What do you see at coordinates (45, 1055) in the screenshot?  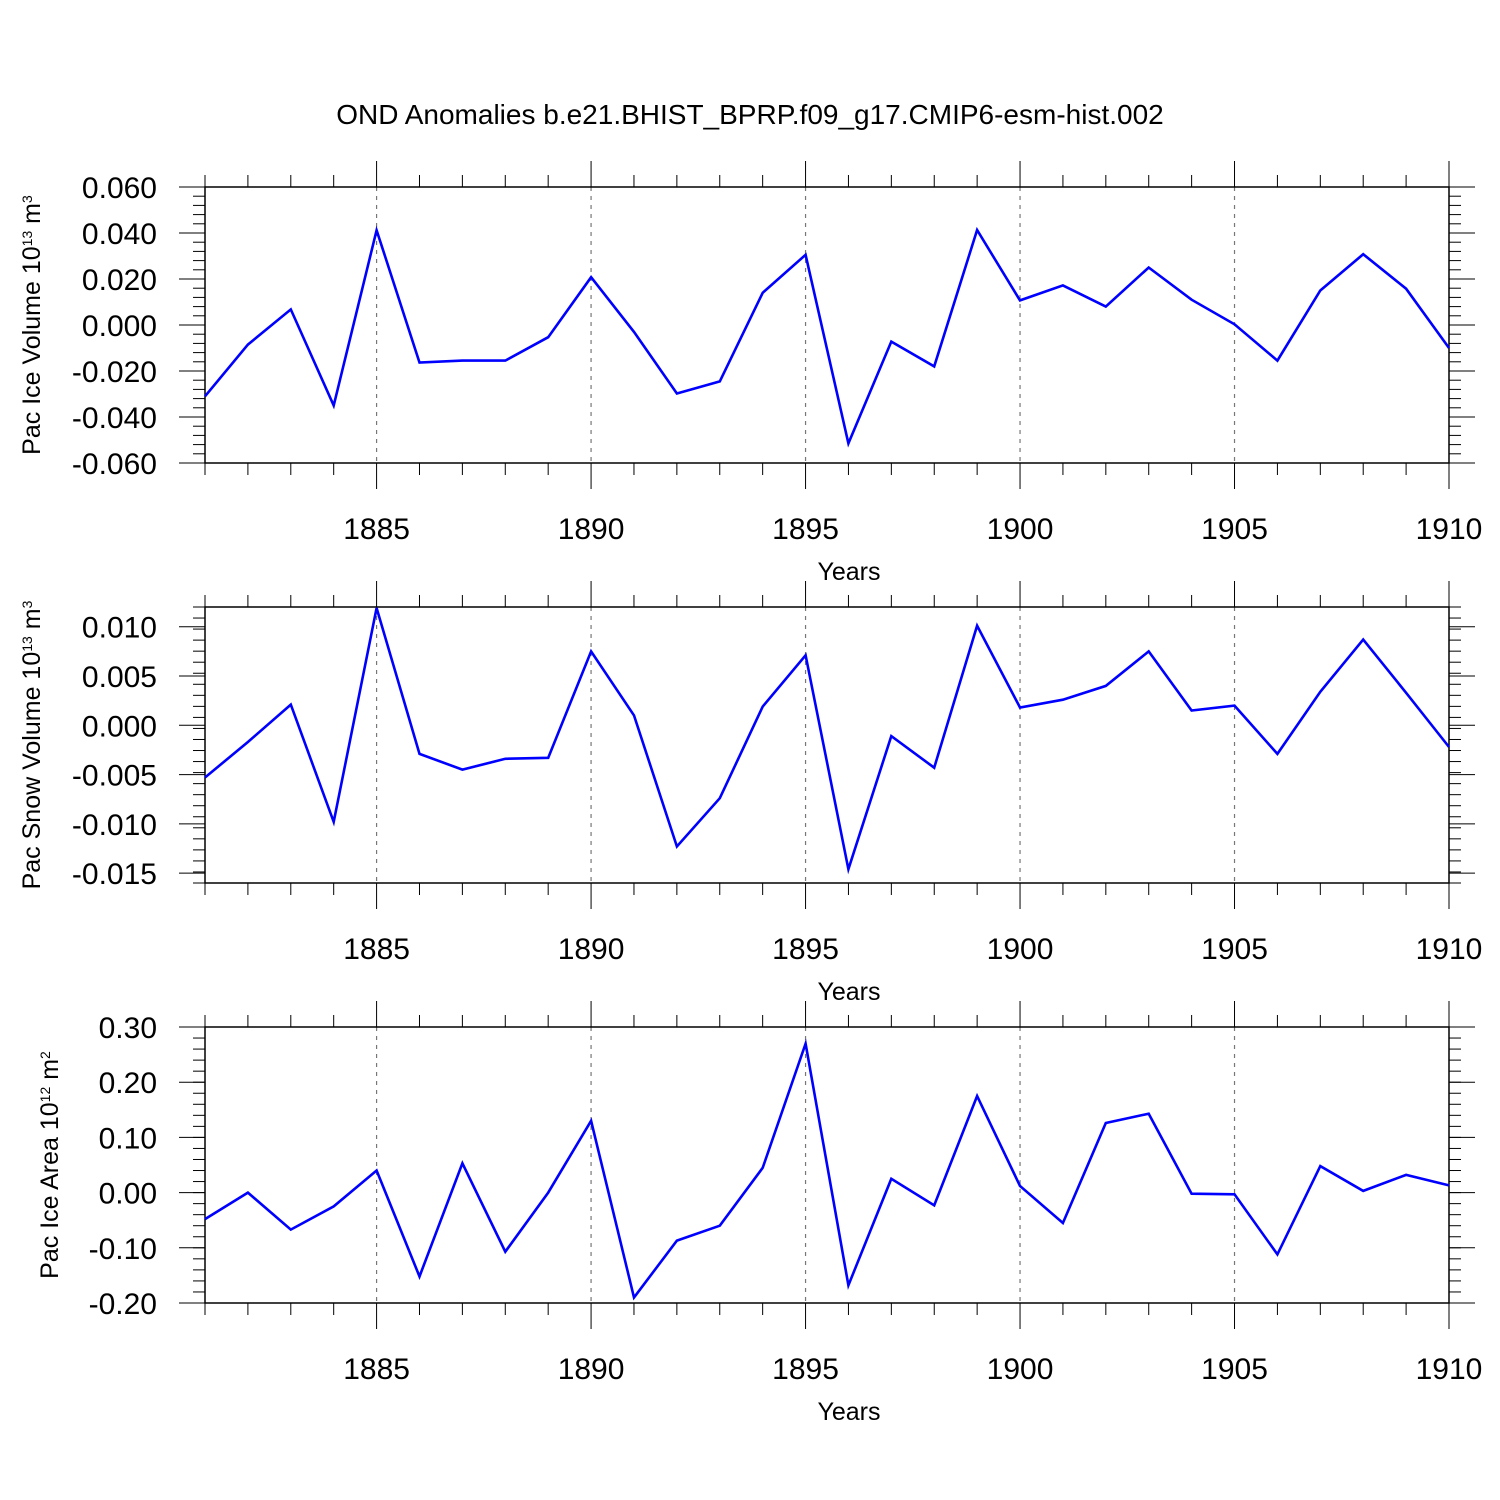 I see `y-axis-label-superscript: 2` at bounding box center [45, 1055].